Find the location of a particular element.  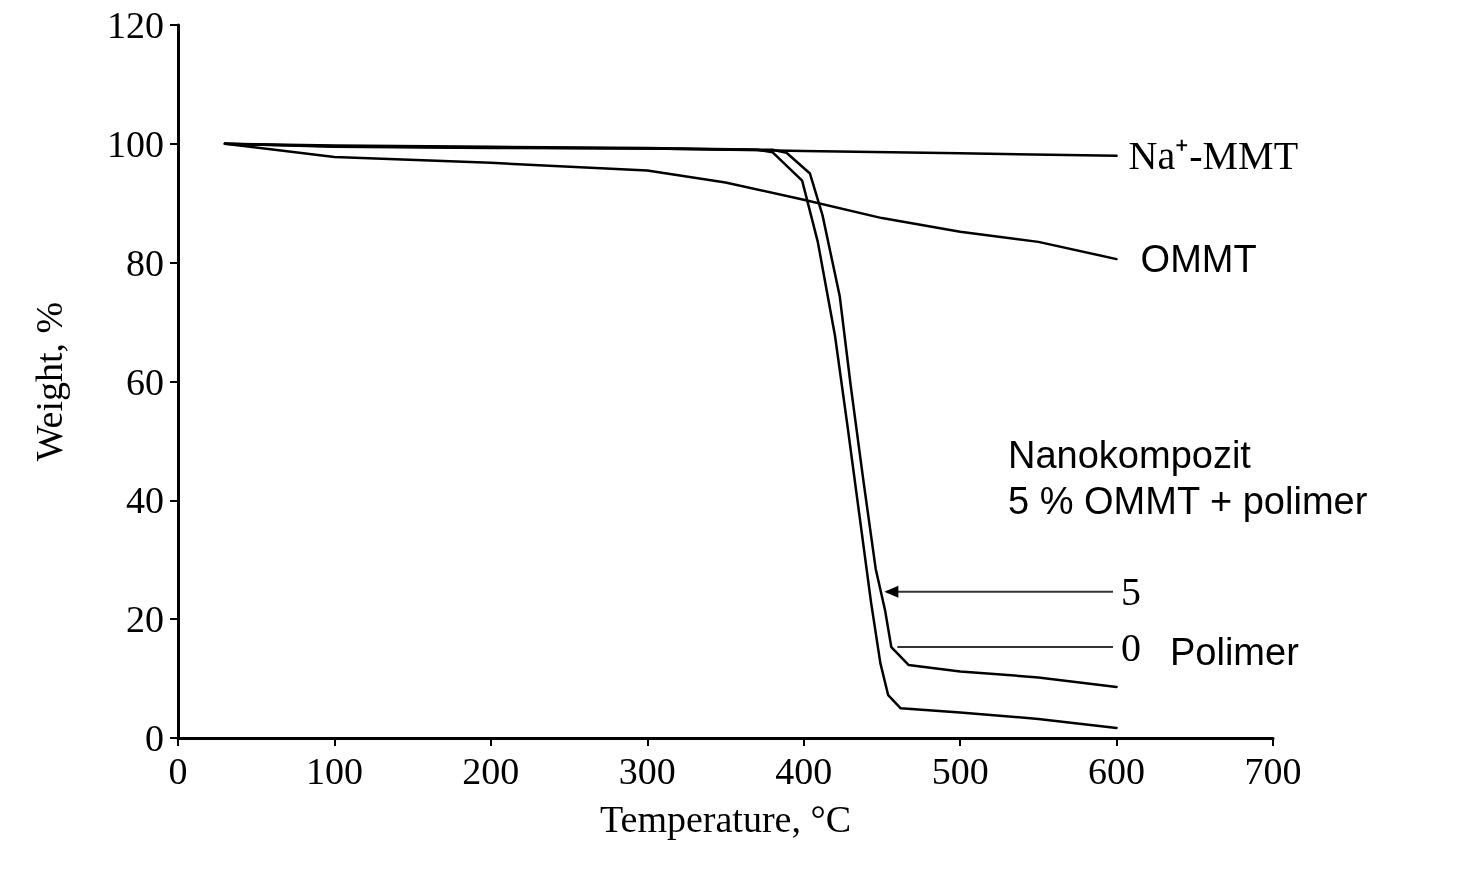

x-tick-label: 500 is located at coordinates (960, 771).